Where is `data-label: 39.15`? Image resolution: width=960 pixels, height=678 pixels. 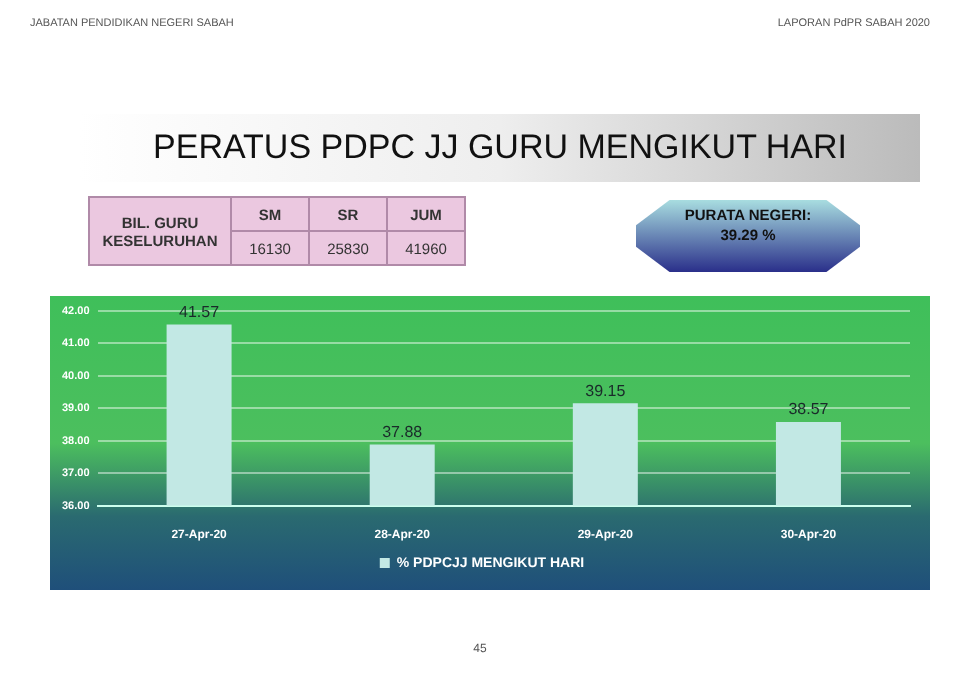 data-label: 39.15 is located at coordinates (606, 390).